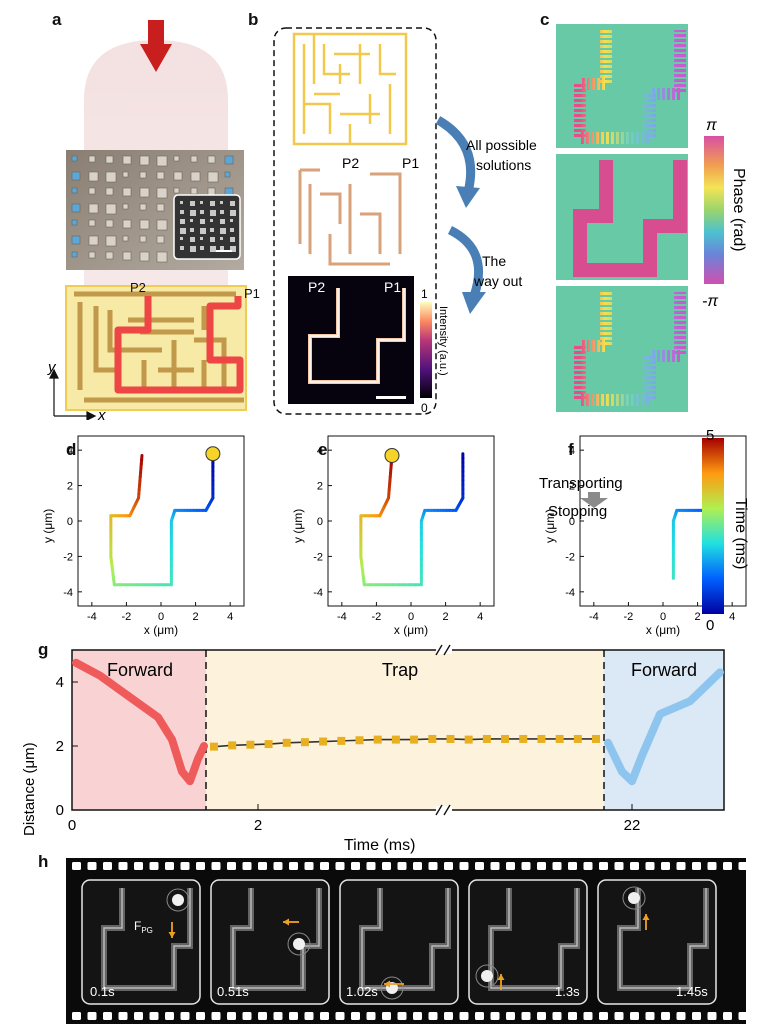  What do you see at coordinates (572, 522) in the screenshot?
I see `ytick-label: 0` at bounding box center [572, 522].